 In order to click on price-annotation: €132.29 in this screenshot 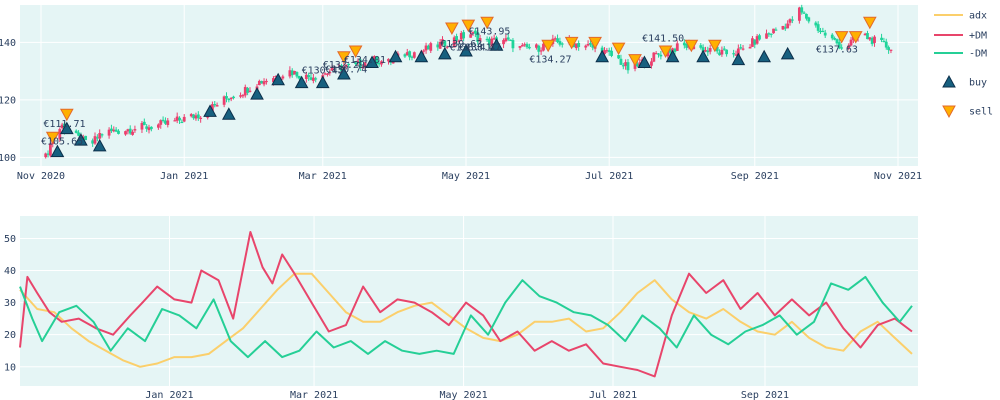, I will do `click(344, 65)`.